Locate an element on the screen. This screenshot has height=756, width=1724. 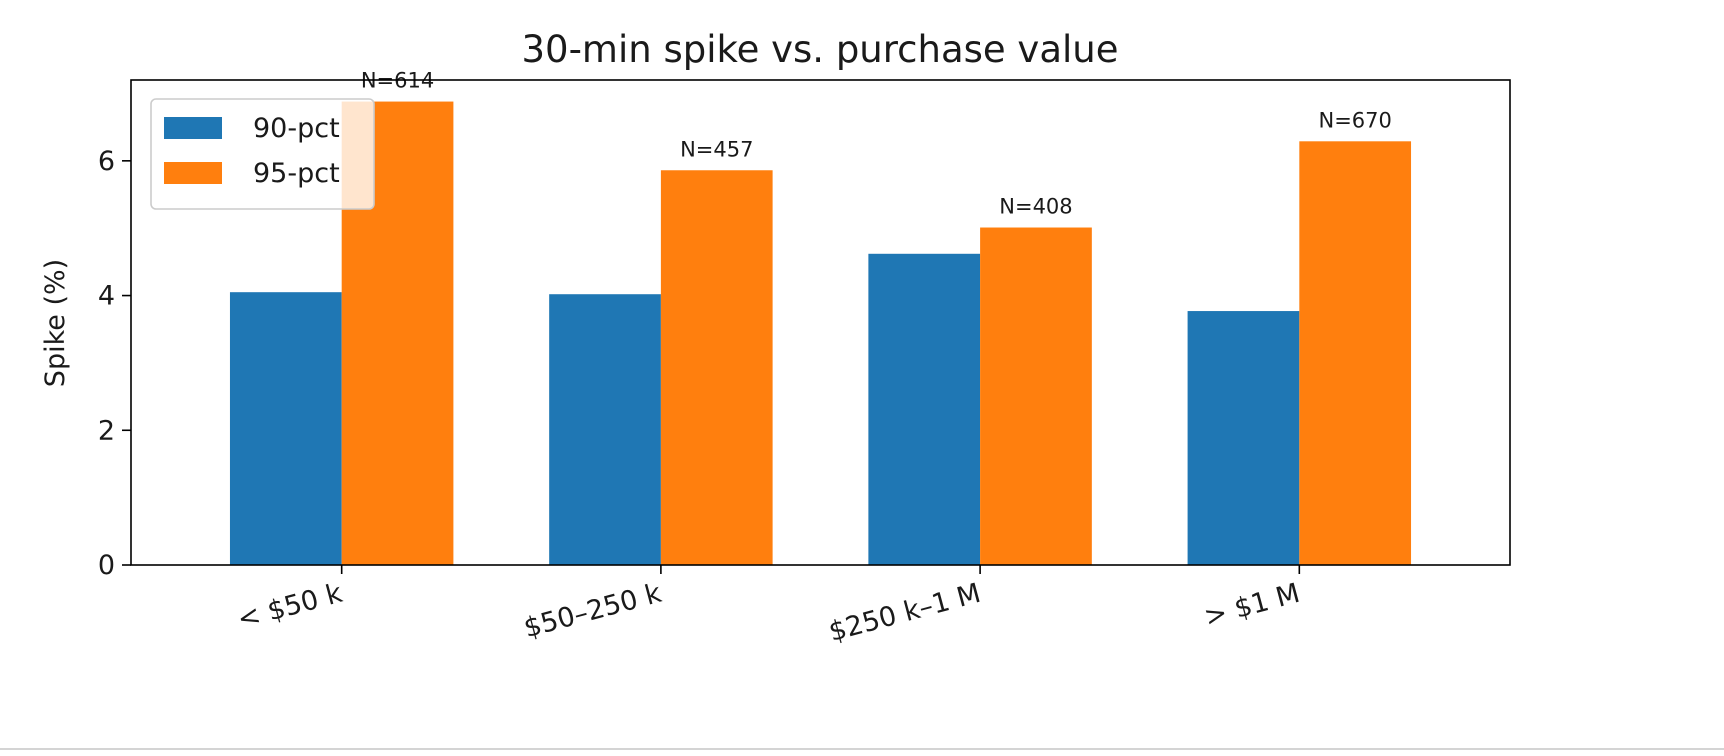
y-tick-label: 4 is located at coordinates (106, 296).